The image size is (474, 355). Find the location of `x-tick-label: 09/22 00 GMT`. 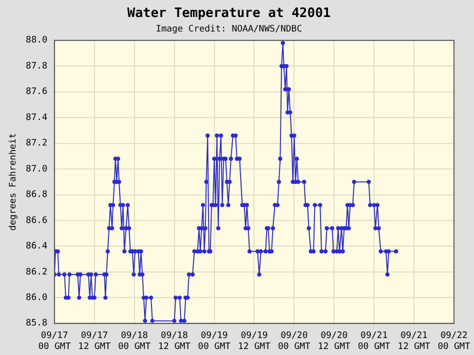

x-tick-label: 09/22 00 GMT is located at coordinates (454, 341).